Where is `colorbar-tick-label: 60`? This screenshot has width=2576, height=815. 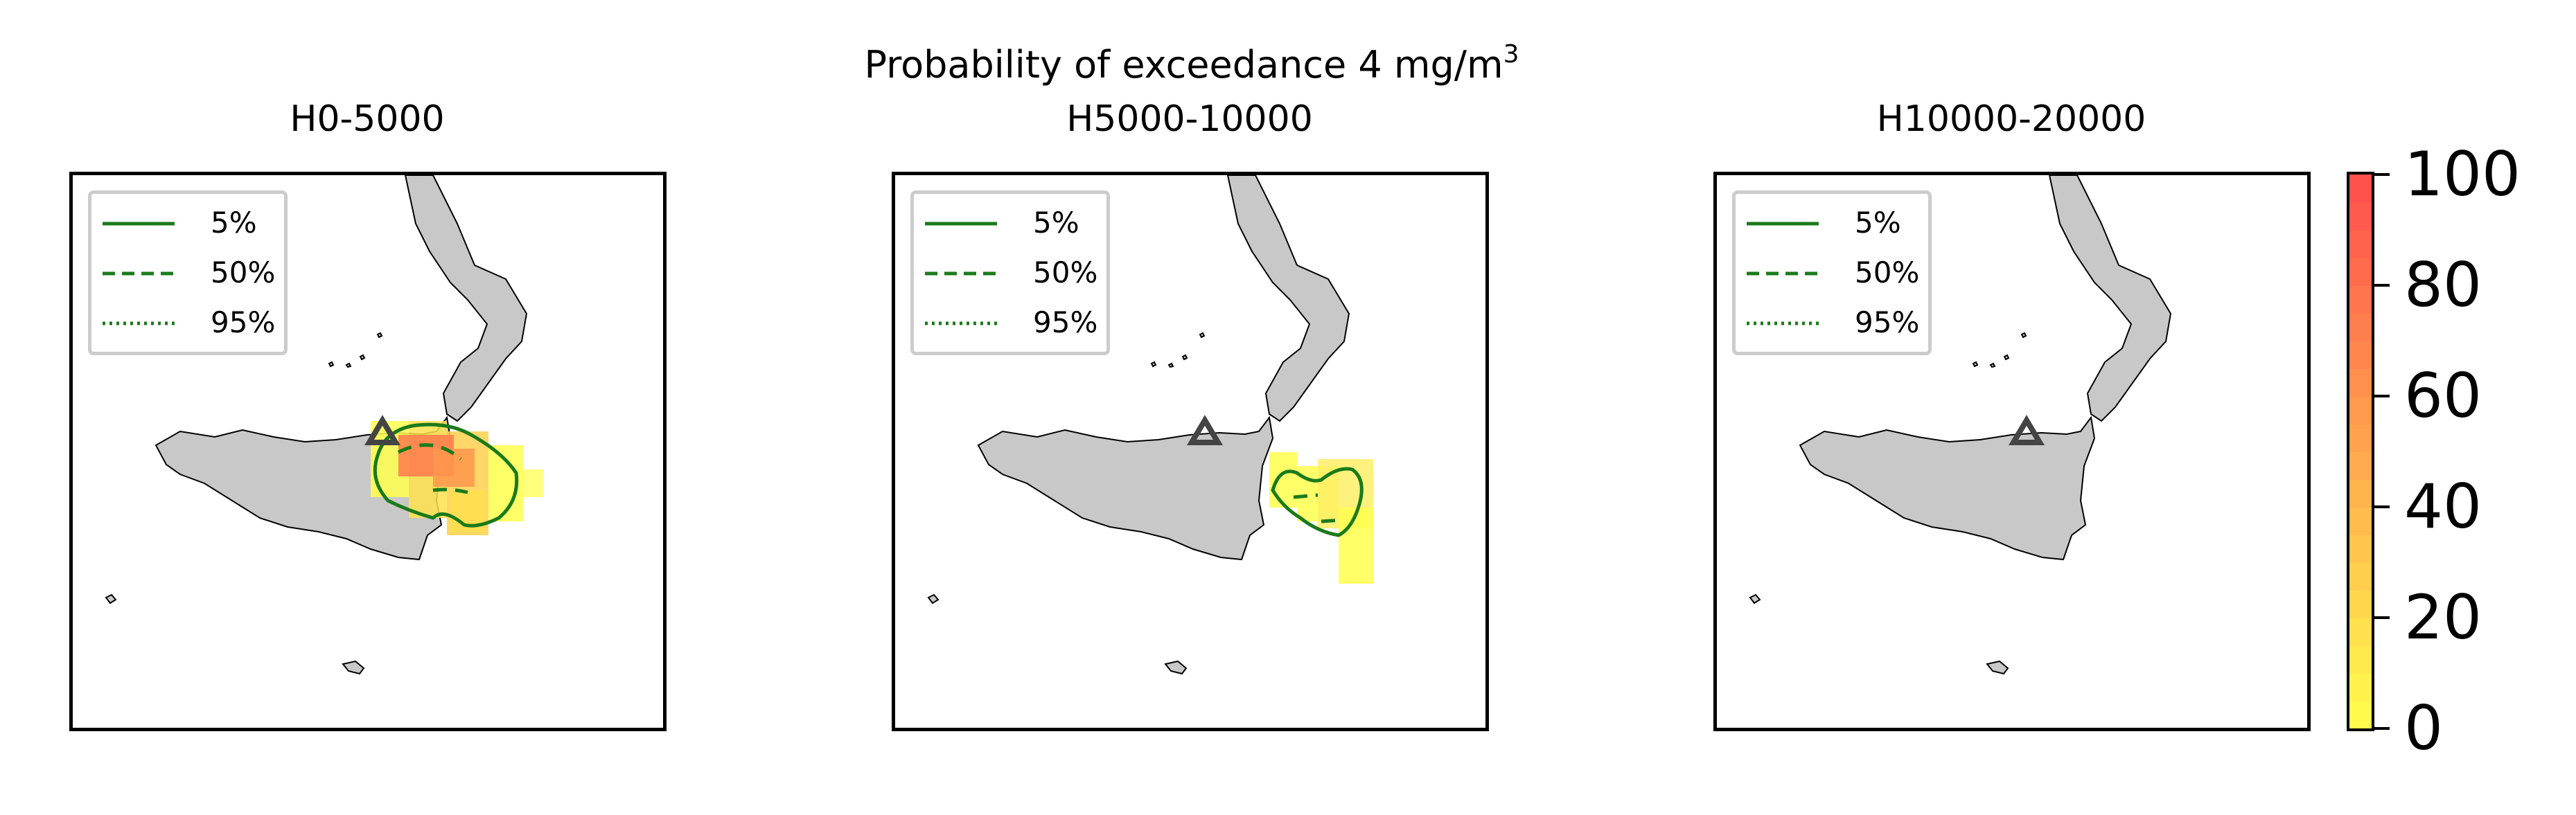
colorbar-tick-label: 60 is located at coordinates (2443, 395).